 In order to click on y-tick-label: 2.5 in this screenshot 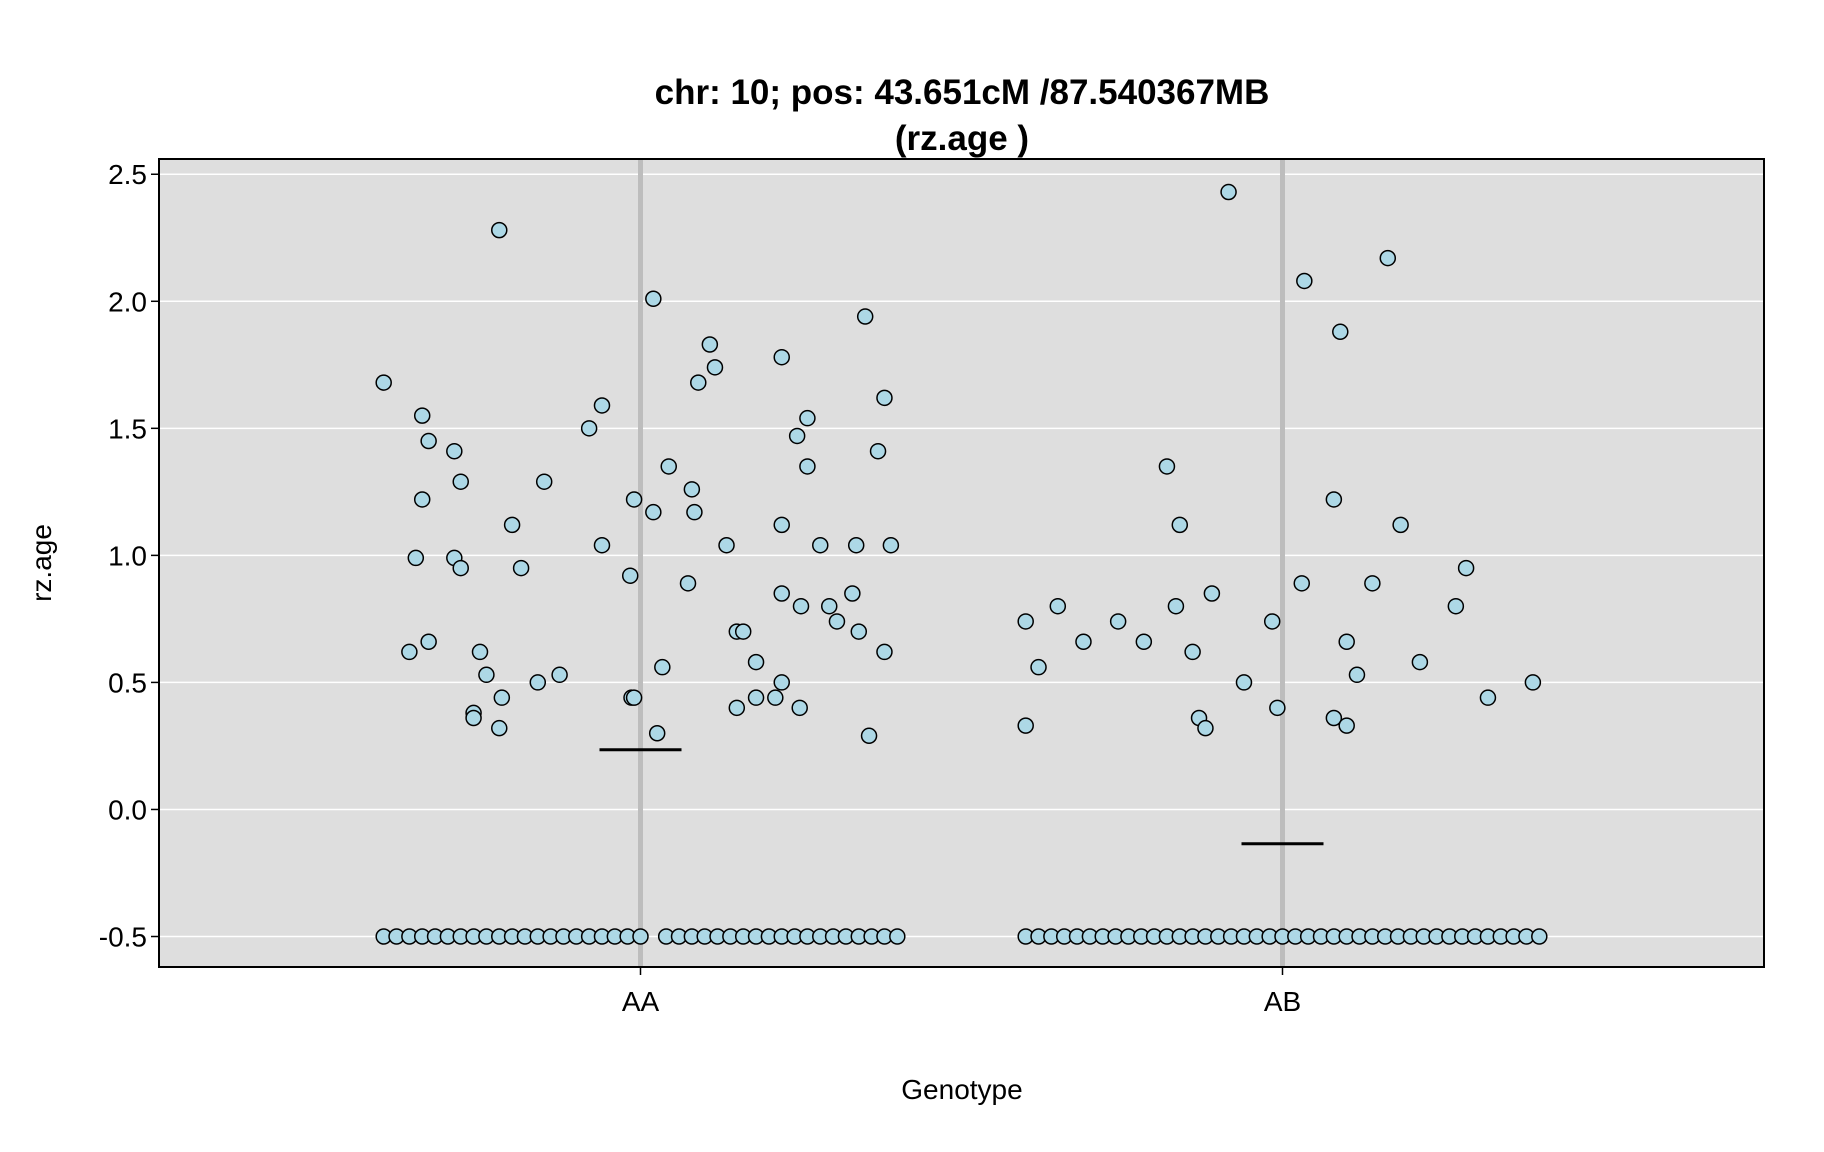, I will do `click(127, 174)`.